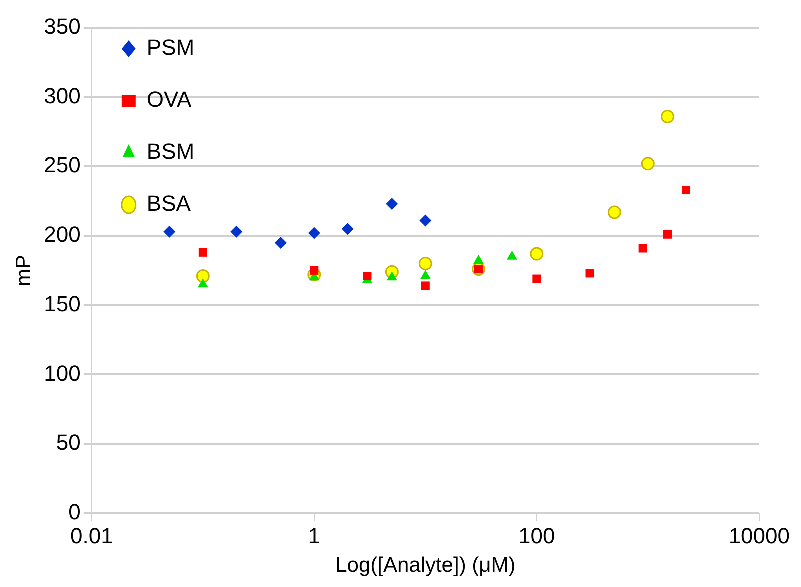 This screenshot has width=801, height=587. Describe the element at coordinates (62, 95) in the screenshot. I see `y-tick-label: 300` at that location.